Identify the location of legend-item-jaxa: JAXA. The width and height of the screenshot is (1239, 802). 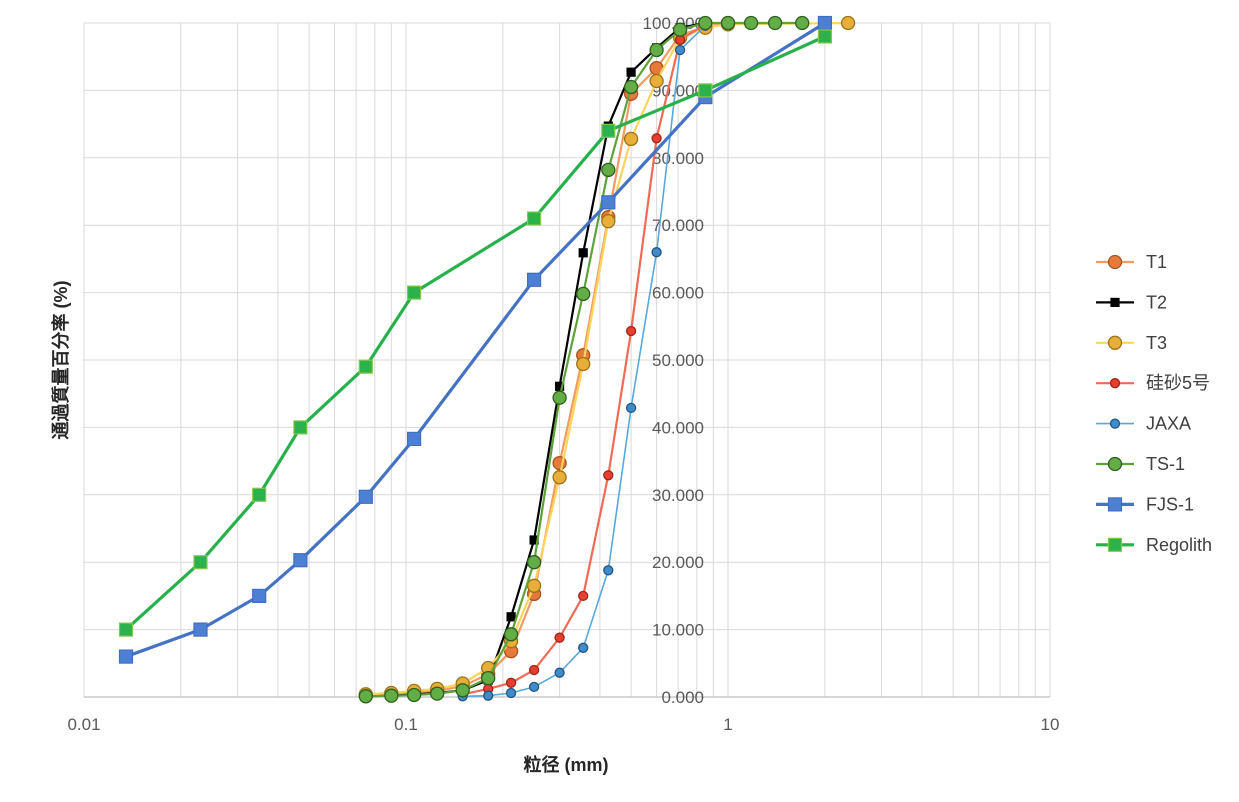
(1143, 424).